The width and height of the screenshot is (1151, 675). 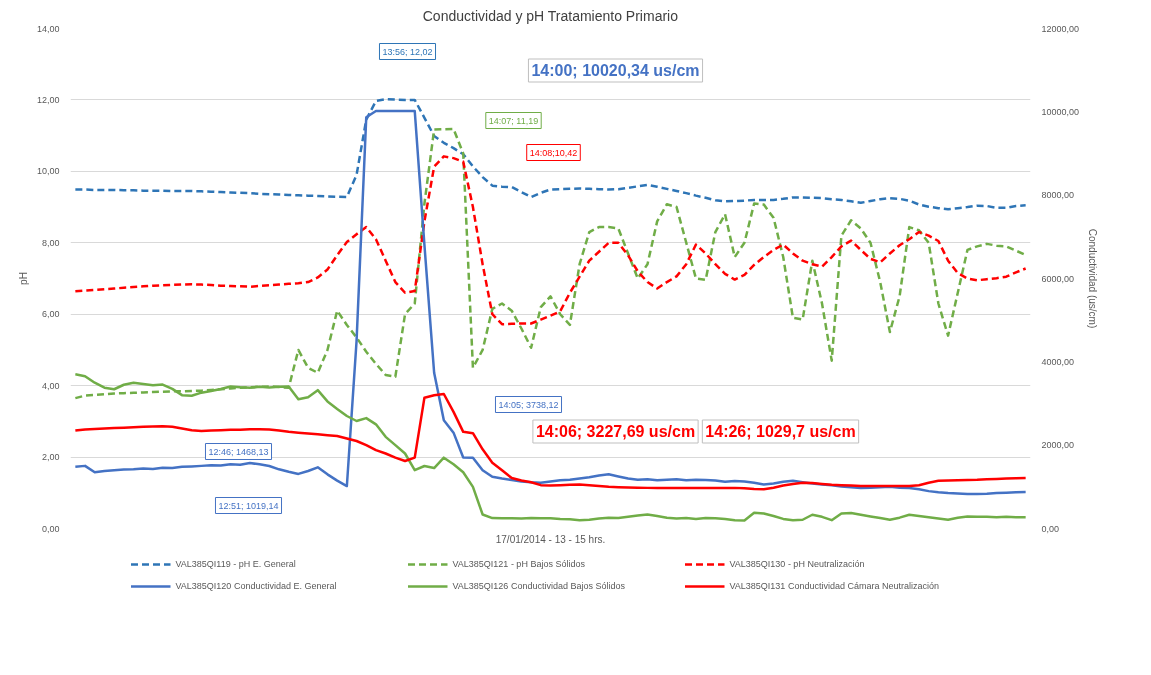 I want to click on y-tick-label: 0,00, so click(x=50, y=528).